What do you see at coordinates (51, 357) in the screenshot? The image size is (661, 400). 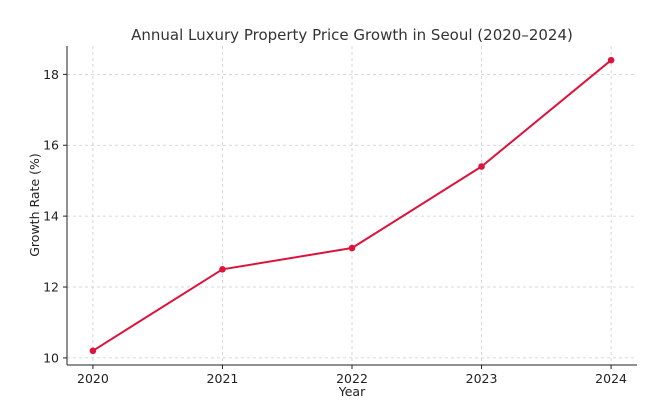 I see `y-tick-label: 10` at bounding box center [51, 357].